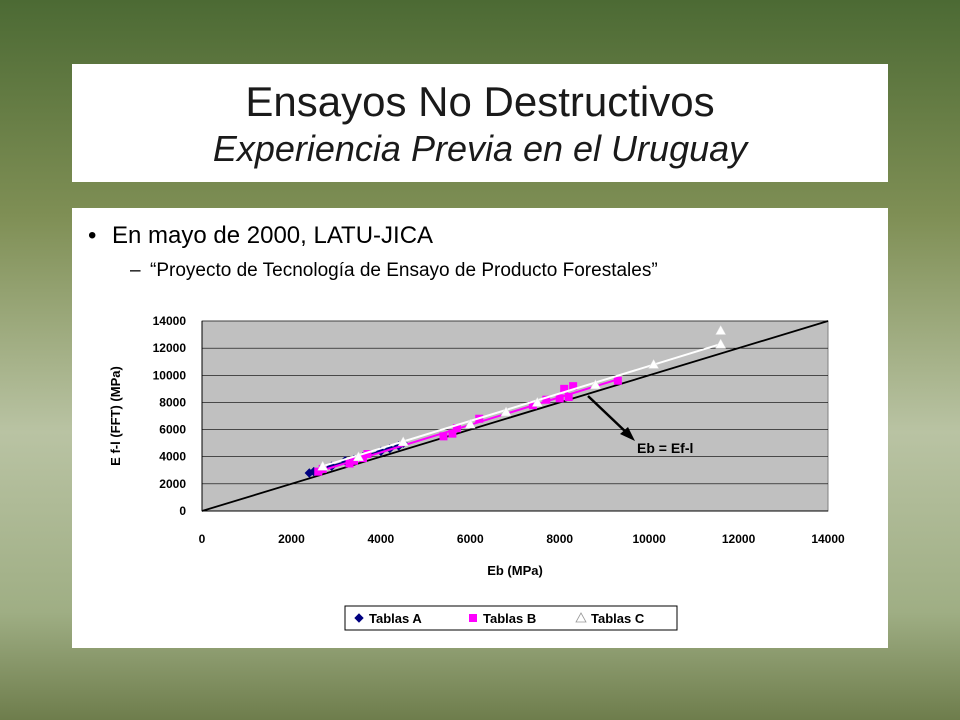 This screenshot has height=720, width=960. I want to click on legend-entry: Tablas A, so click(388, 618).